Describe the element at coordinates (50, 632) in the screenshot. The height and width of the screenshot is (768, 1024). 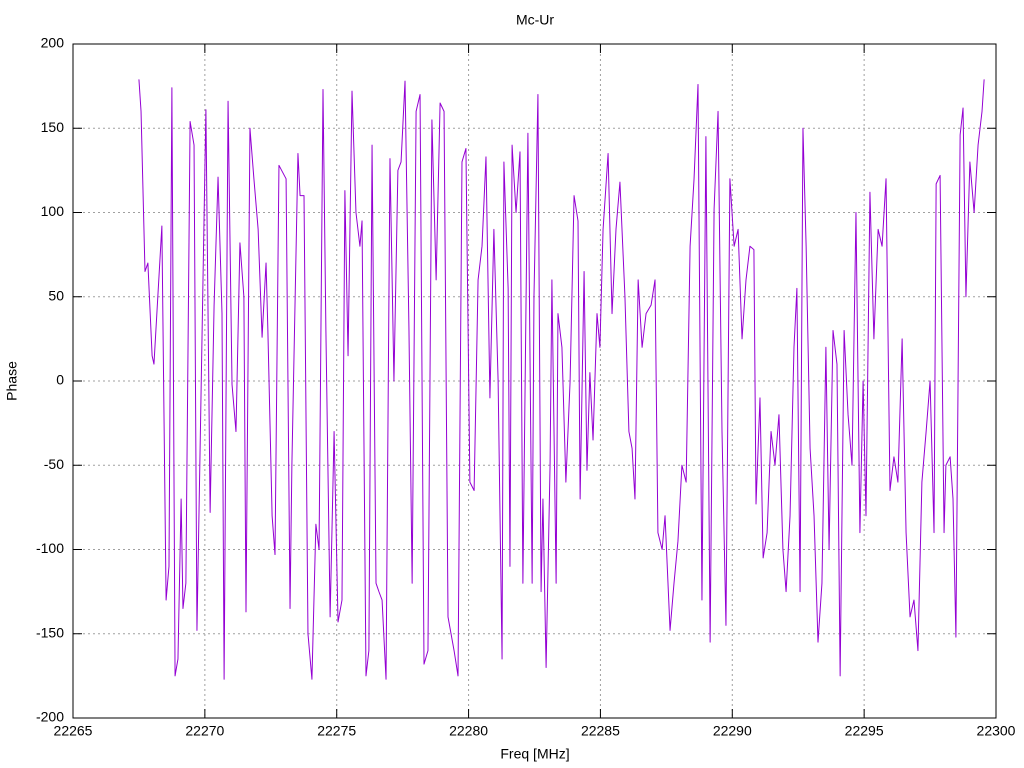
I see `y-tick-label: -150` at that location.